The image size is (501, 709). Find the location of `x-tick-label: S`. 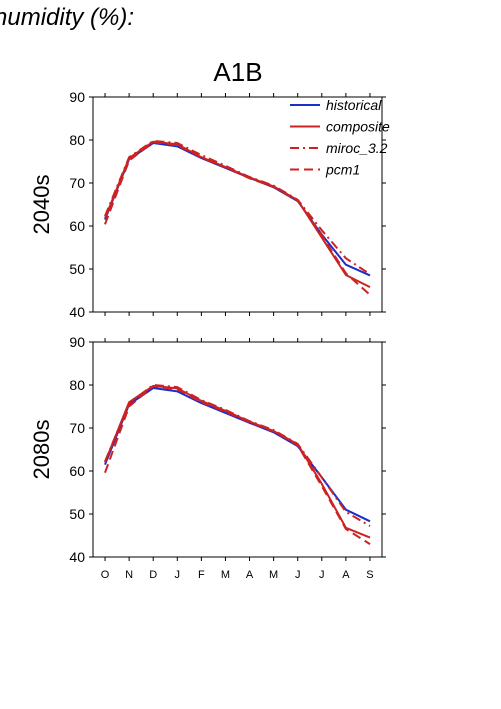

x-tick-label: S is located at coordinates (369, 575).